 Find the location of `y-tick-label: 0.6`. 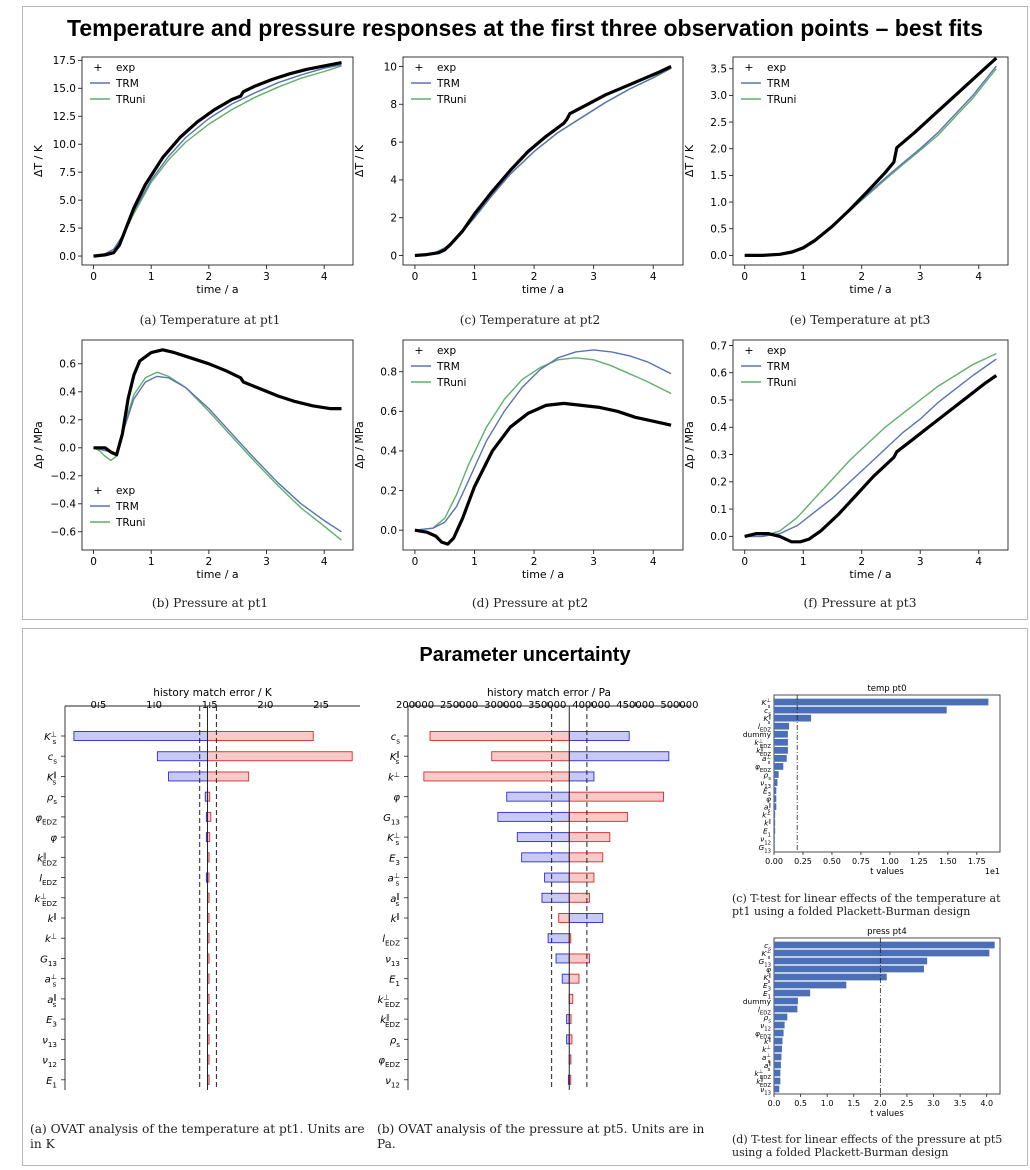

y-tick-label: 0.6 is located at coordinates (67, 365).